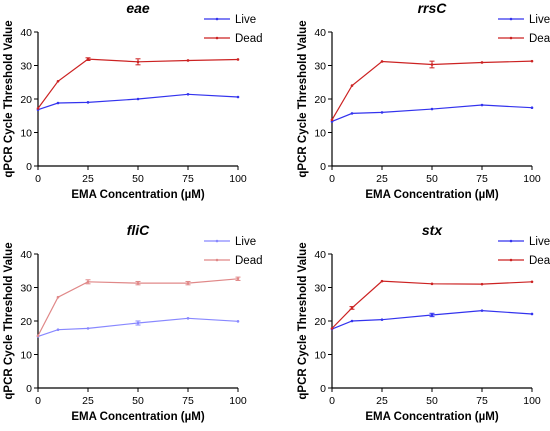  What do you see at coordinates (433, 8) in the screenshot?
I see `chart-title: rrsC` at bounding box center [433, 8].